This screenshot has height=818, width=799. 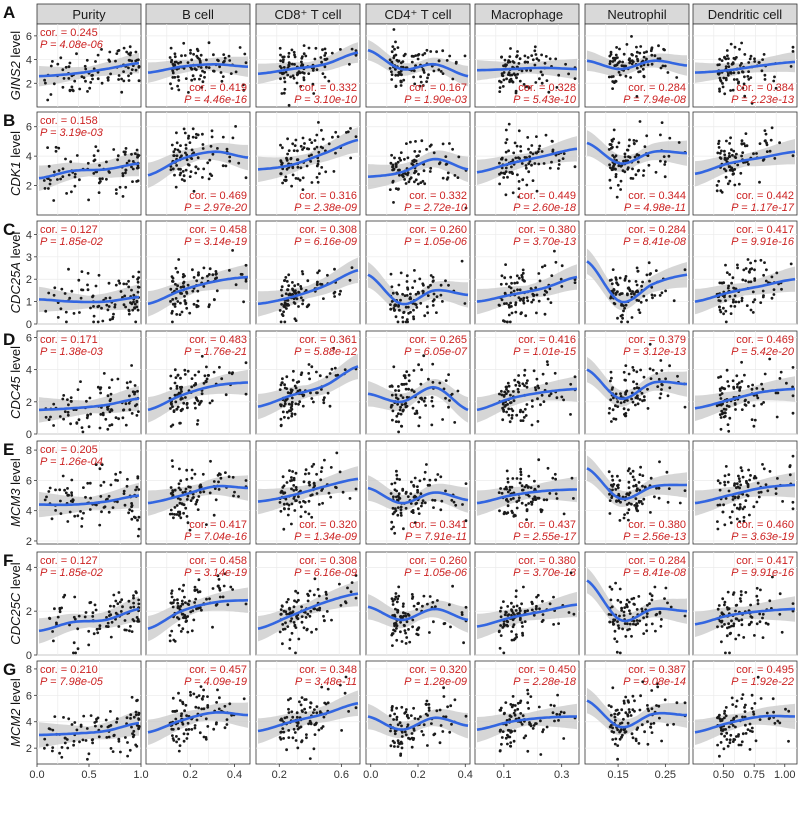 I want to click on level-word: level, so click(x=15, y=245).